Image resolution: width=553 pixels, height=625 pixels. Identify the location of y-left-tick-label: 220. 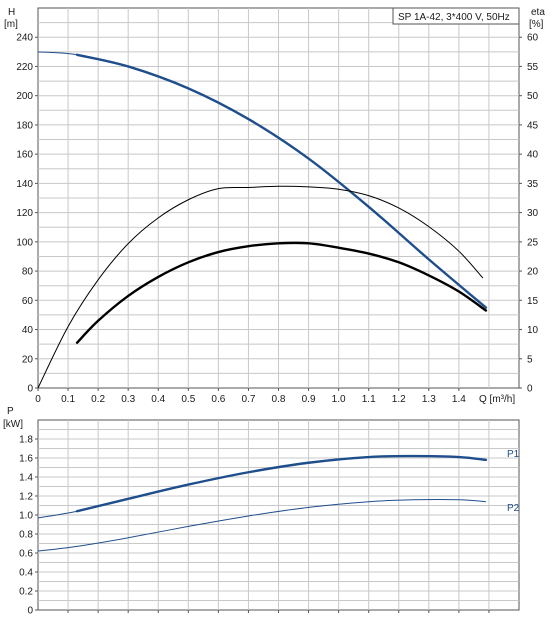
(24, 67).